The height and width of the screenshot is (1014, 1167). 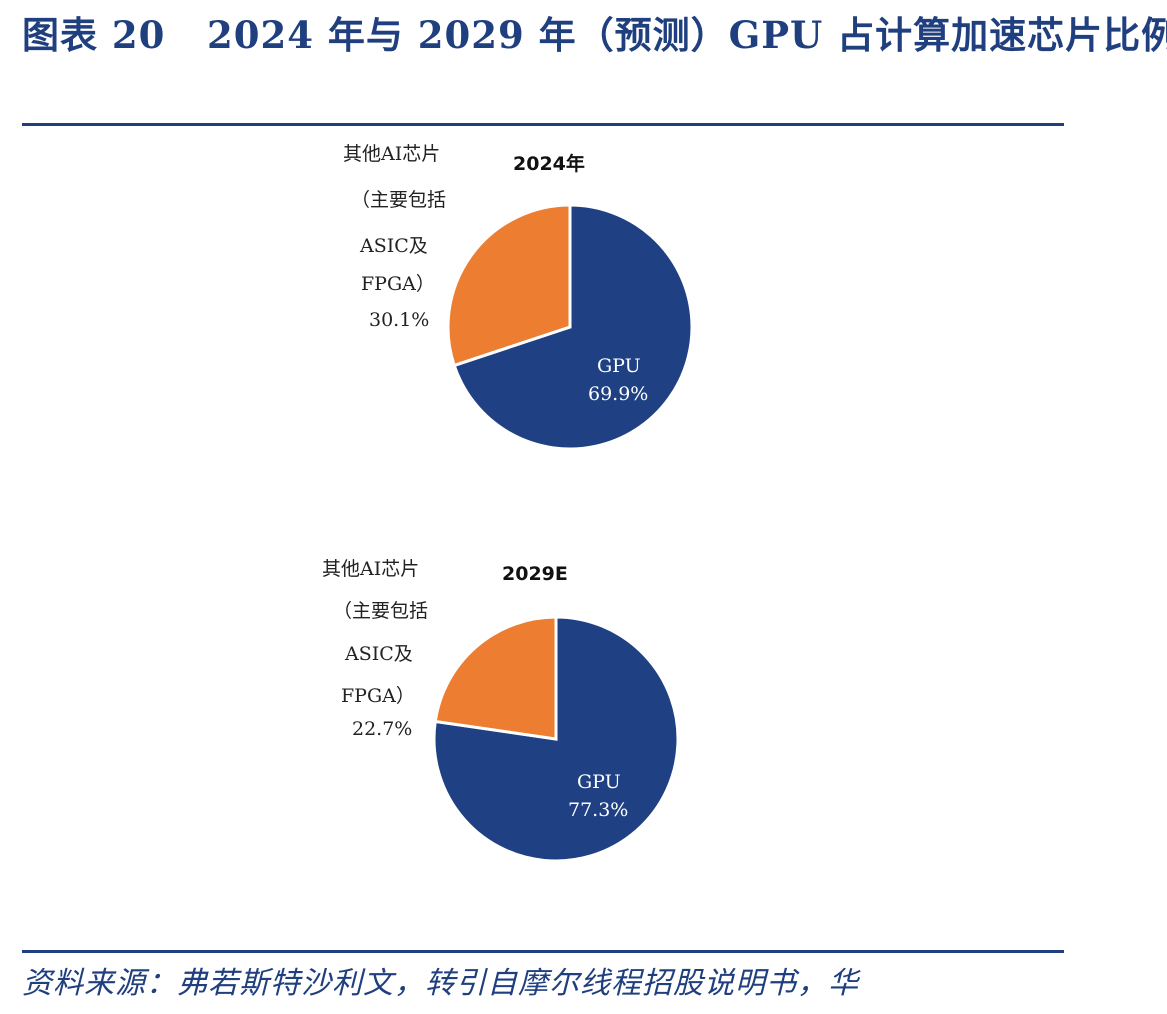 I want to click on figure-title: 图表 20 2024 年与 2029 年（预测）GPU 占计算加速芯片比例, so click(x=594, y=35).